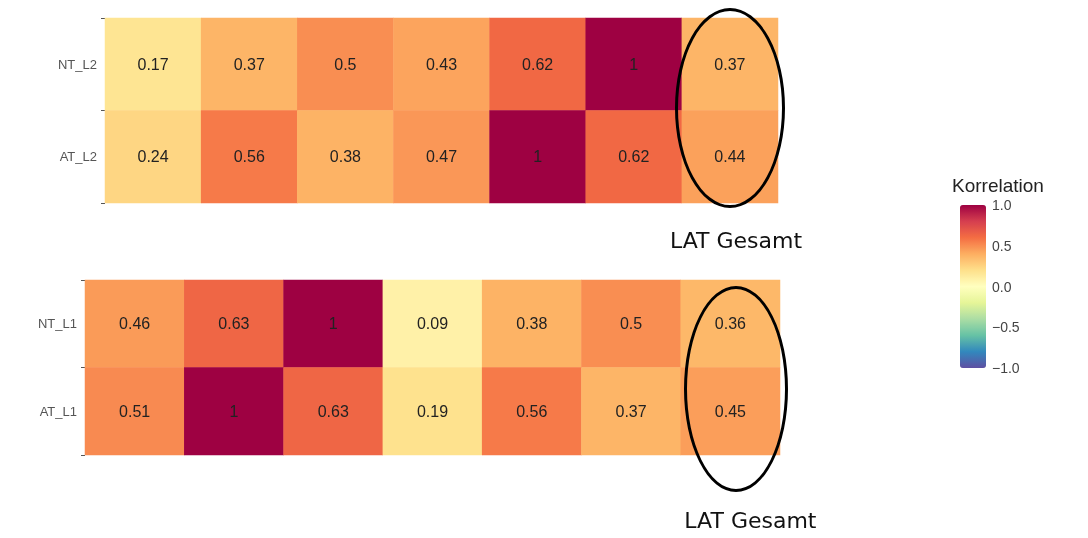 The width and height of the screenshot is (1088, 538). What do you see at coordinates (77, 64) in the screenshot?
I see `y-tick-label: NT_L2` at bounding box center [77, 64].